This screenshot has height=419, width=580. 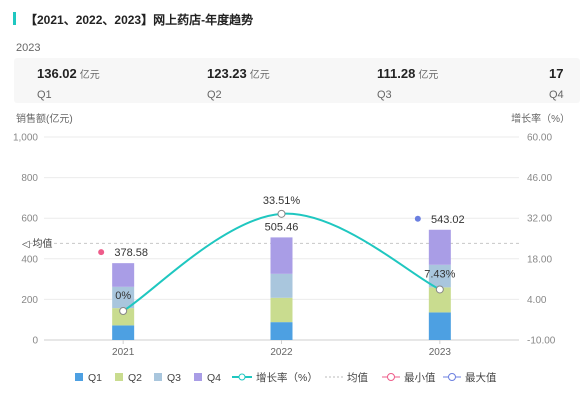 I want to click on kpi-label: Q1, so click(x=44, y=95).